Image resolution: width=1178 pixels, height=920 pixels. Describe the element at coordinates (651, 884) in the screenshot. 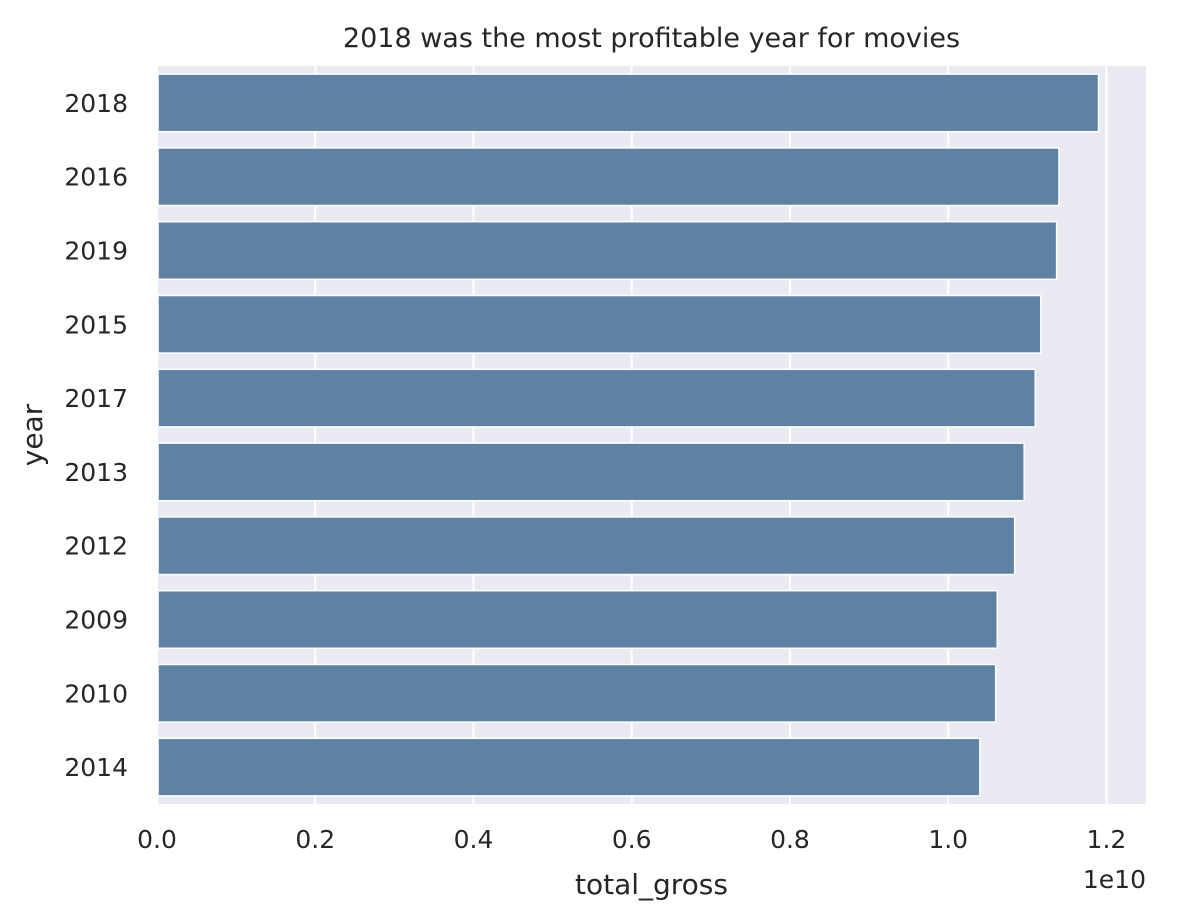

I see `x-axis-label: total_gross` at that location.